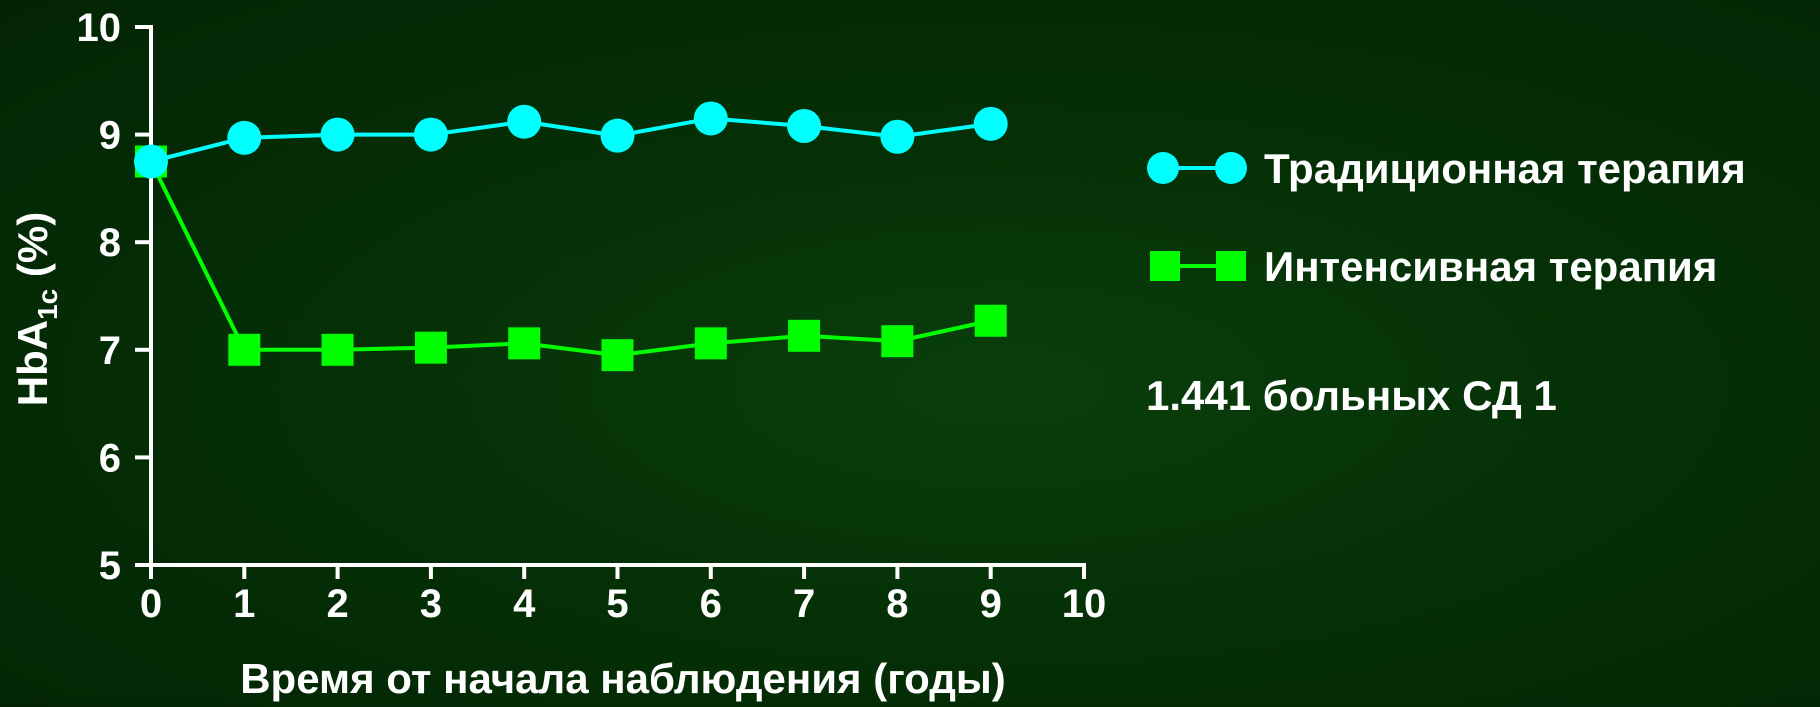 The width and height of the screenshot is (1820, 707). Describe the element at coordinates (804, 604) in the screenshot. I see `x-tick-label: 7` at that location.